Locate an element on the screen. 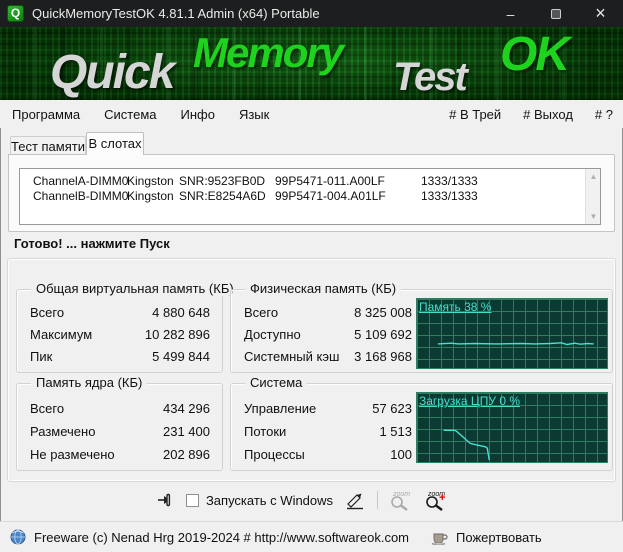 This screenshot has height=552, width=623. bottom-toolbar: Запускать с Windows zoom zoom + is located at coordinates (307, 500).